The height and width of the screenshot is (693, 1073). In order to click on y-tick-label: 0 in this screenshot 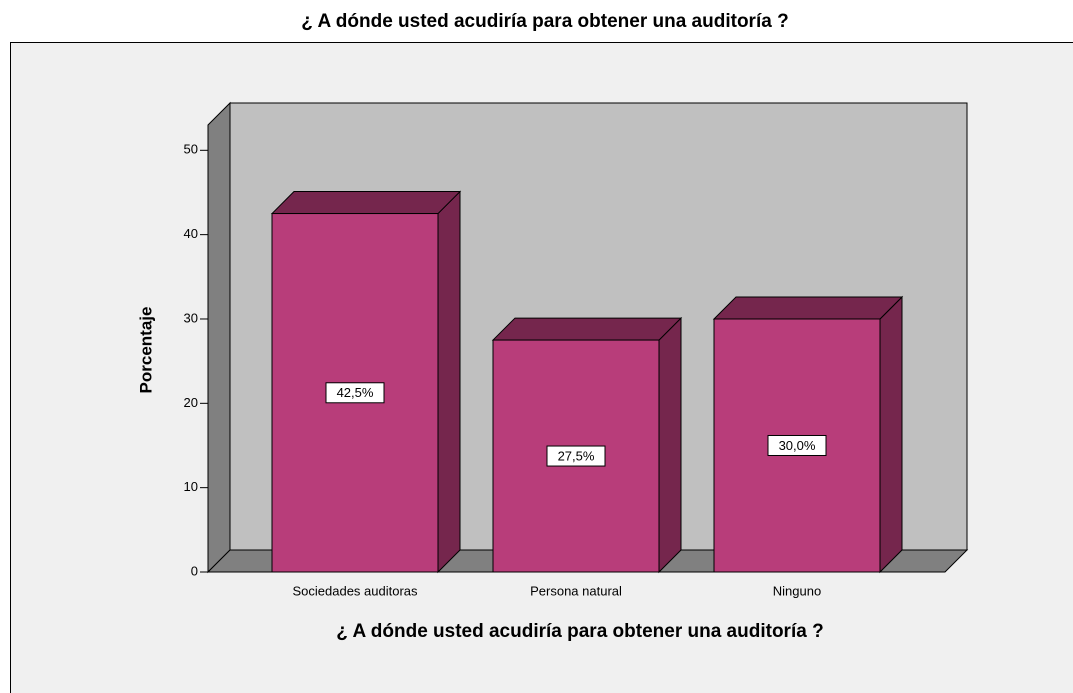, I will do `click(194, 570)`.